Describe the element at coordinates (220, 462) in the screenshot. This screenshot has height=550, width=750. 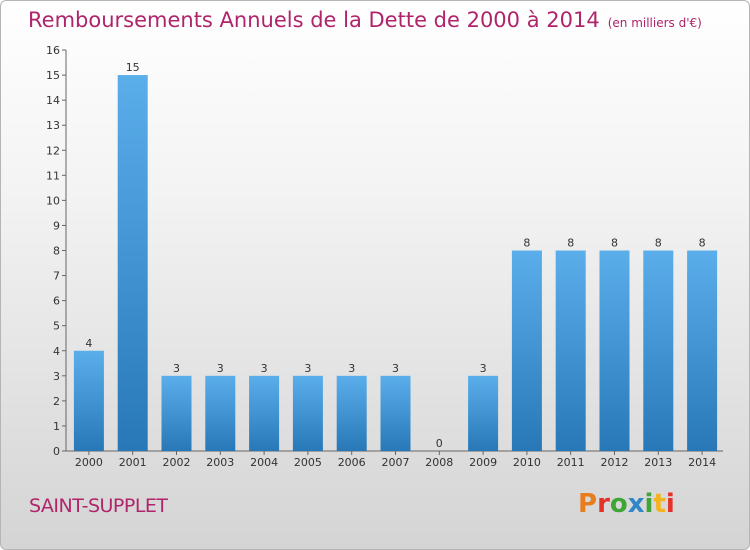
I see `x-tick-label: 2003` at that location.